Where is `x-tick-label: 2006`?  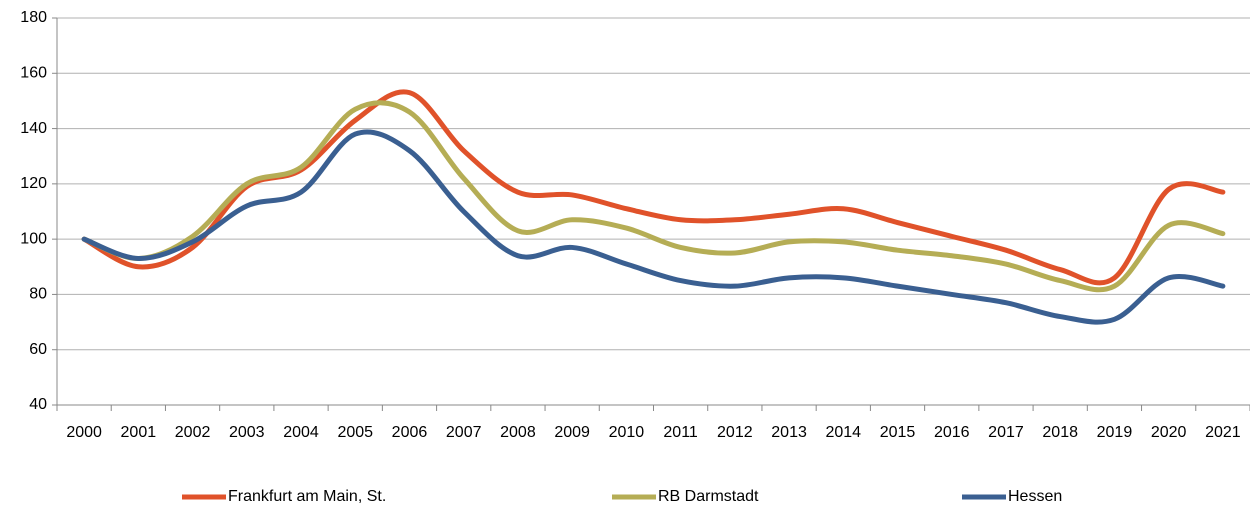 x-tick-label: 2006 is located at coordinates (410, 432).